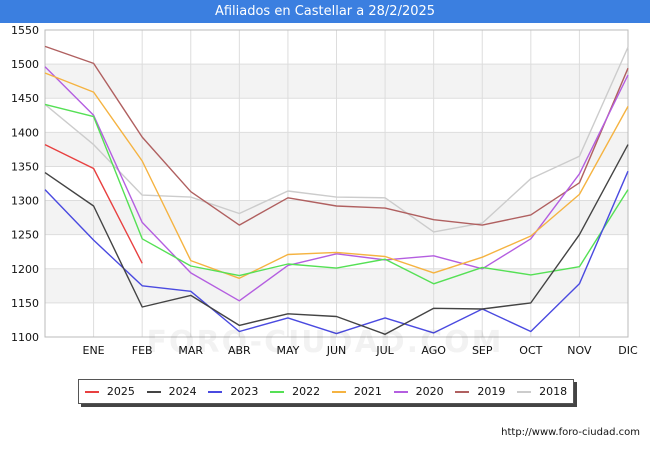 This screenshot has width=650, height=450. I want to click on legend-label: 2021, so click(367, 391).